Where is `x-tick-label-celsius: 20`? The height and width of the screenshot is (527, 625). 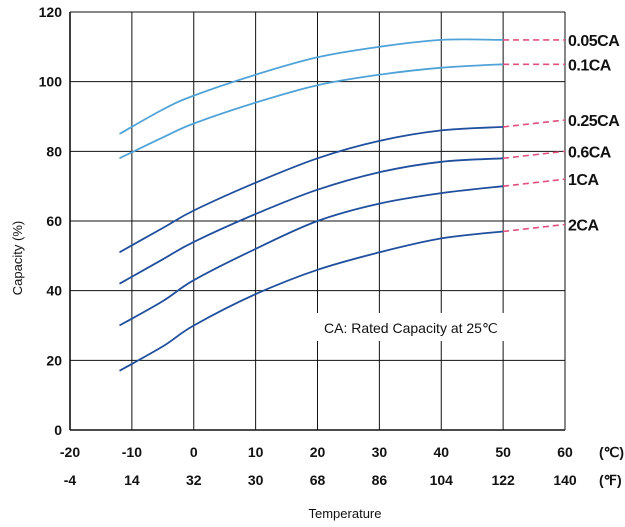
x-tick-label-celsius: 20 is located at coordinates (318, 452).